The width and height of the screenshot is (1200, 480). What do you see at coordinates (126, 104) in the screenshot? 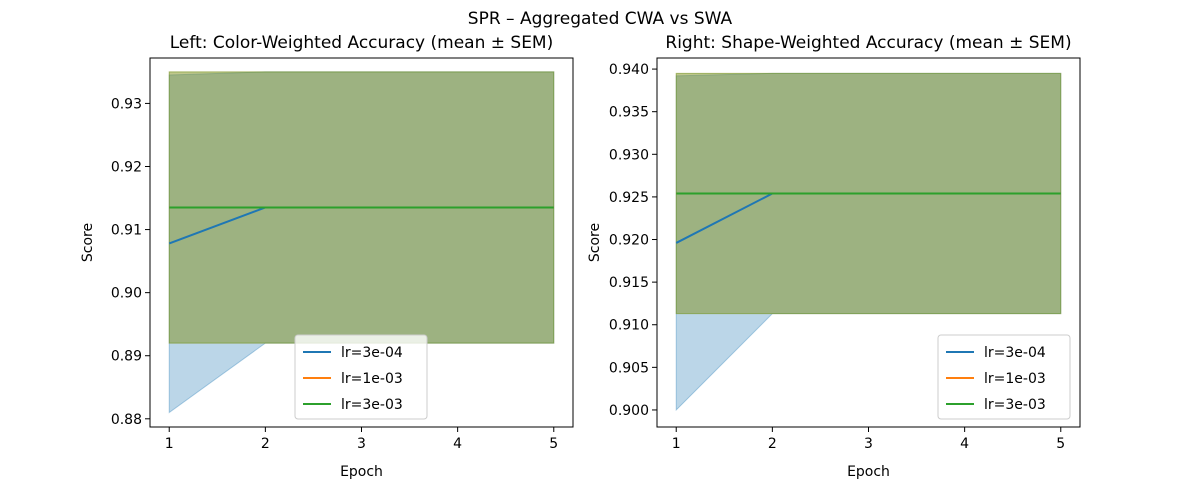
I see `y-tick-label: 0.93` at bounding box center [126, 104].